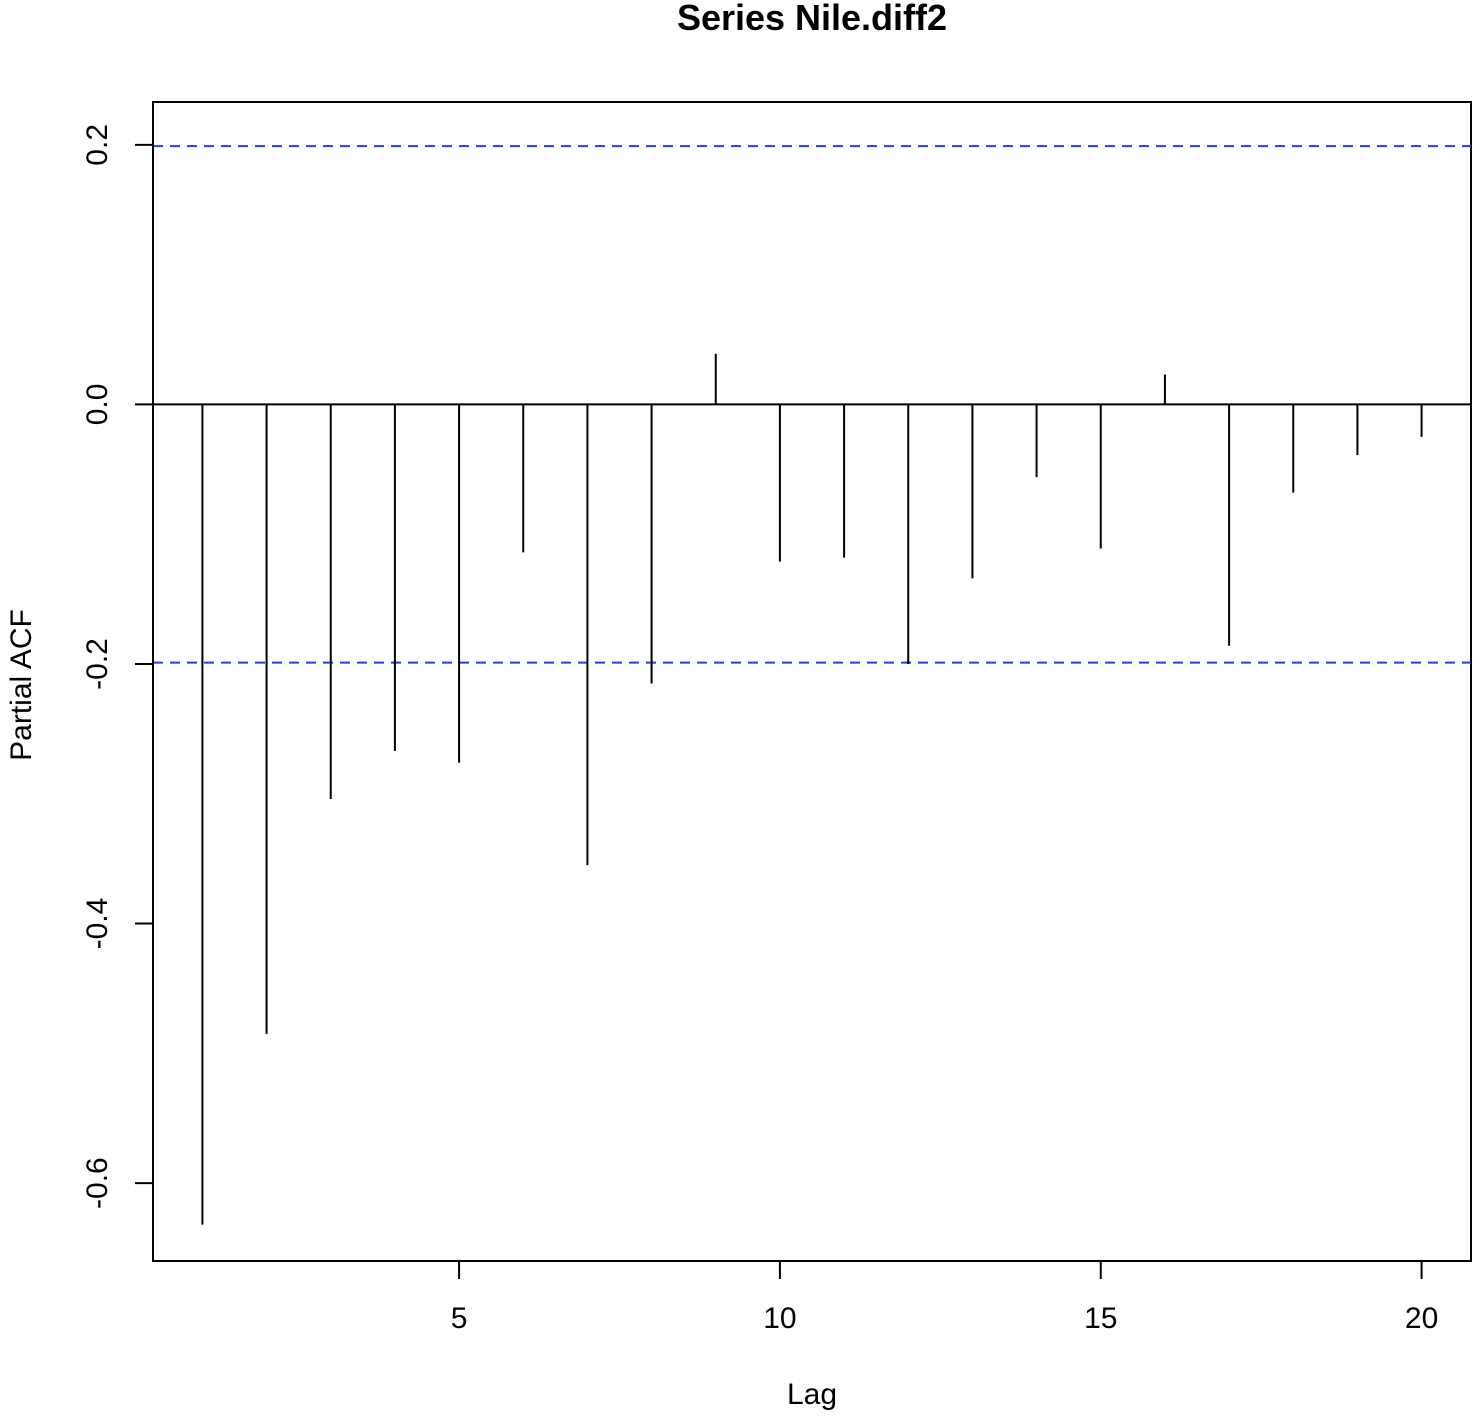  I want to click on y-tick-label: -0.6, so click(97, 1183).